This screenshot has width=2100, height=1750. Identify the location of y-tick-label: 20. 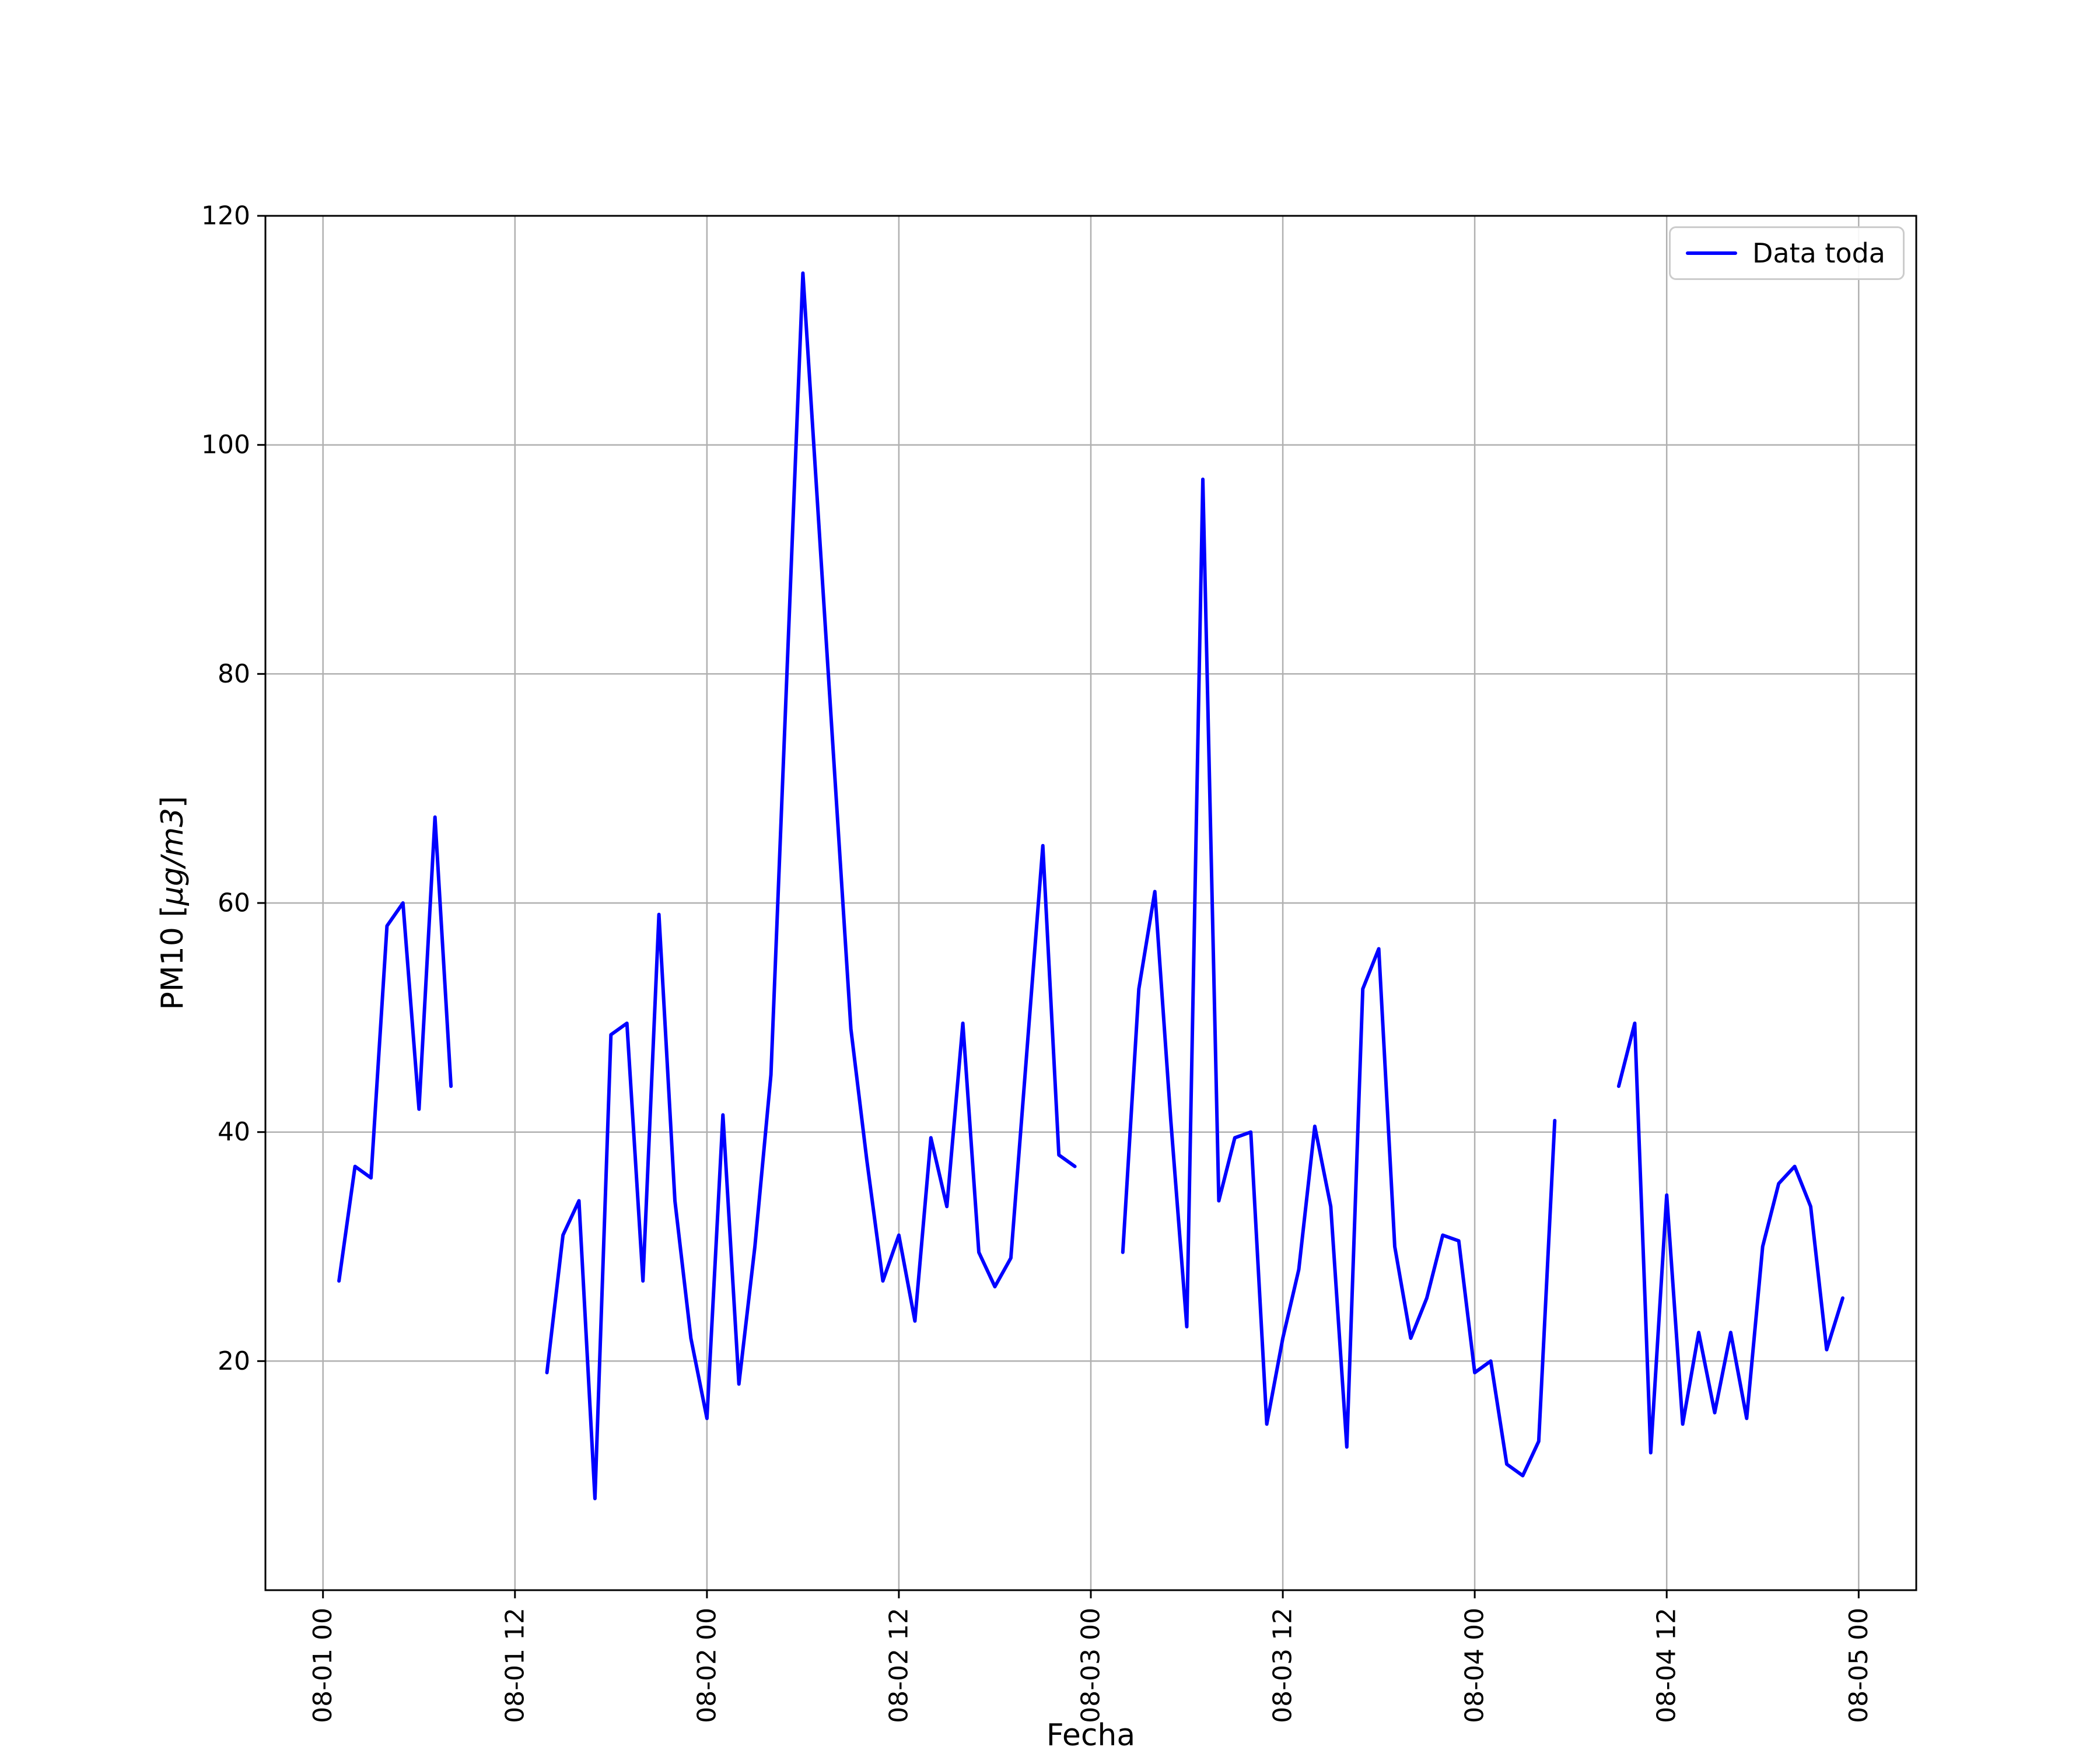
(234, 1361).